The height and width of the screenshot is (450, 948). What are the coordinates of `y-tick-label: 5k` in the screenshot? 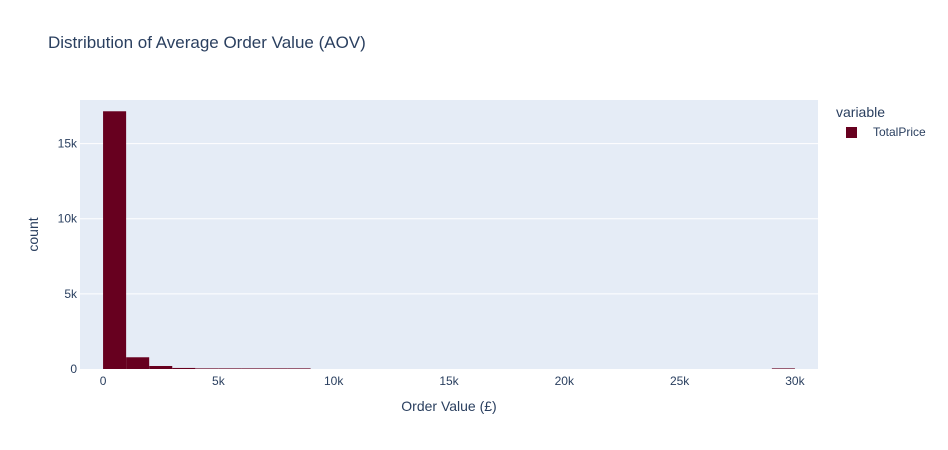 It's located at (71, 294).